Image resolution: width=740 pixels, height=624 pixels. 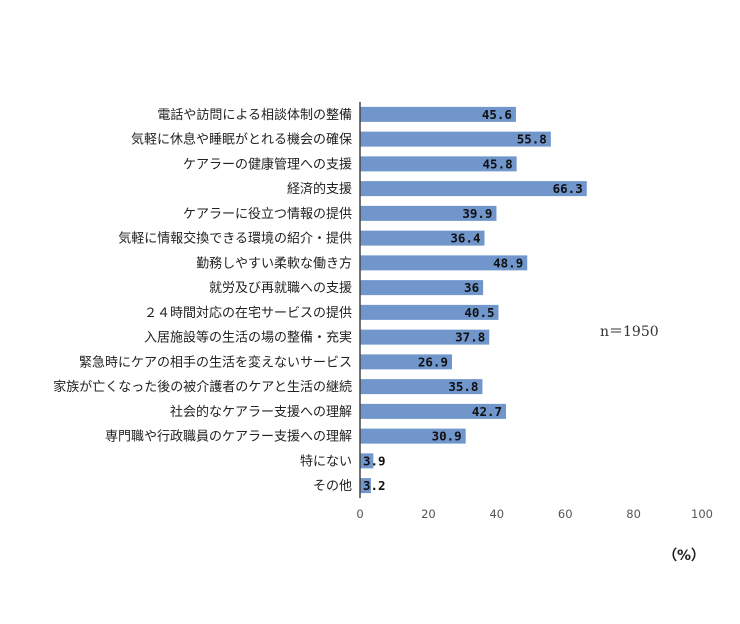 What do you see at coordinates (497, 114) in the screenshot?
I see `value-label: 45.6` at bounding box center [497, 114].